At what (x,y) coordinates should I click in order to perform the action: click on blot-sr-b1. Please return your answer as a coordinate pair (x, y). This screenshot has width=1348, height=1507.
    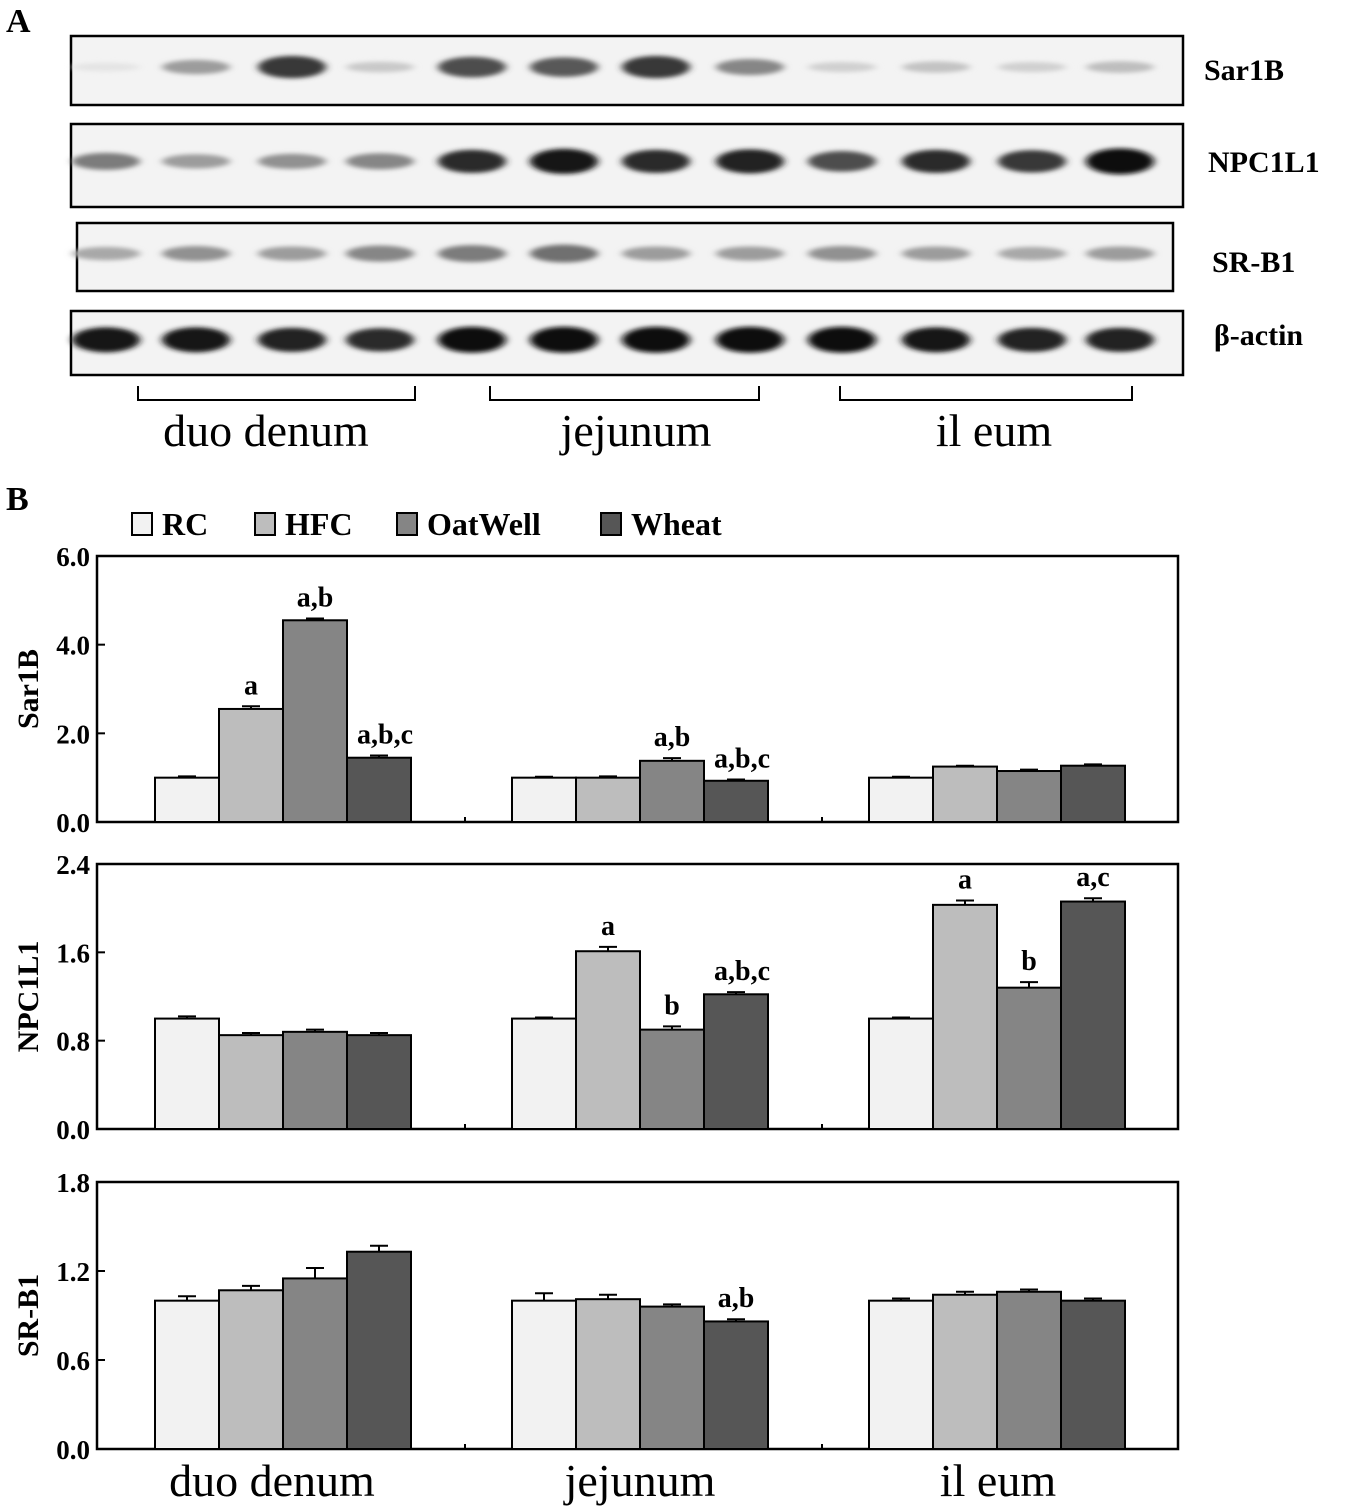
    Looking at the image, I should click on (623, 257).